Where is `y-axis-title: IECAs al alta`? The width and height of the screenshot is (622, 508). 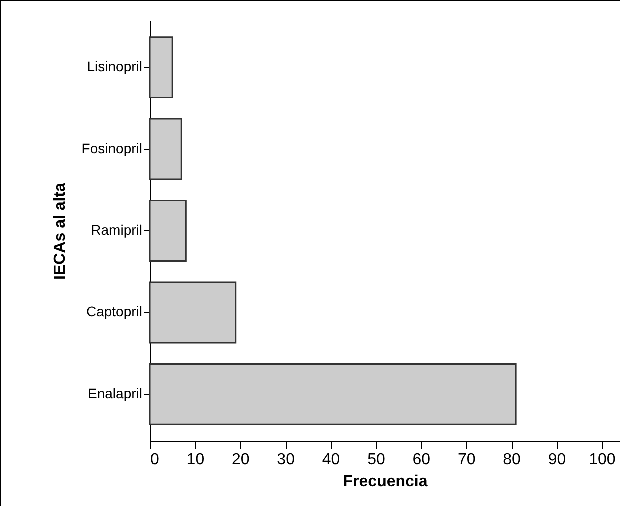
y-axis-title: IECAs al alta is located at coordinates (60, 231).